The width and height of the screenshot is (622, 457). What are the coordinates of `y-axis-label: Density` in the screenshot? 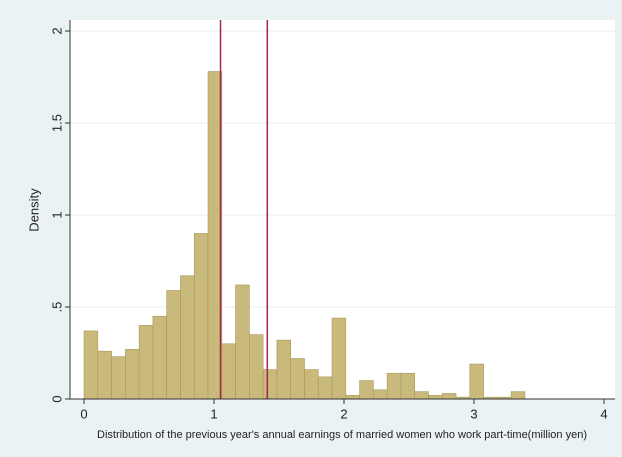 It's located at (33, 210).